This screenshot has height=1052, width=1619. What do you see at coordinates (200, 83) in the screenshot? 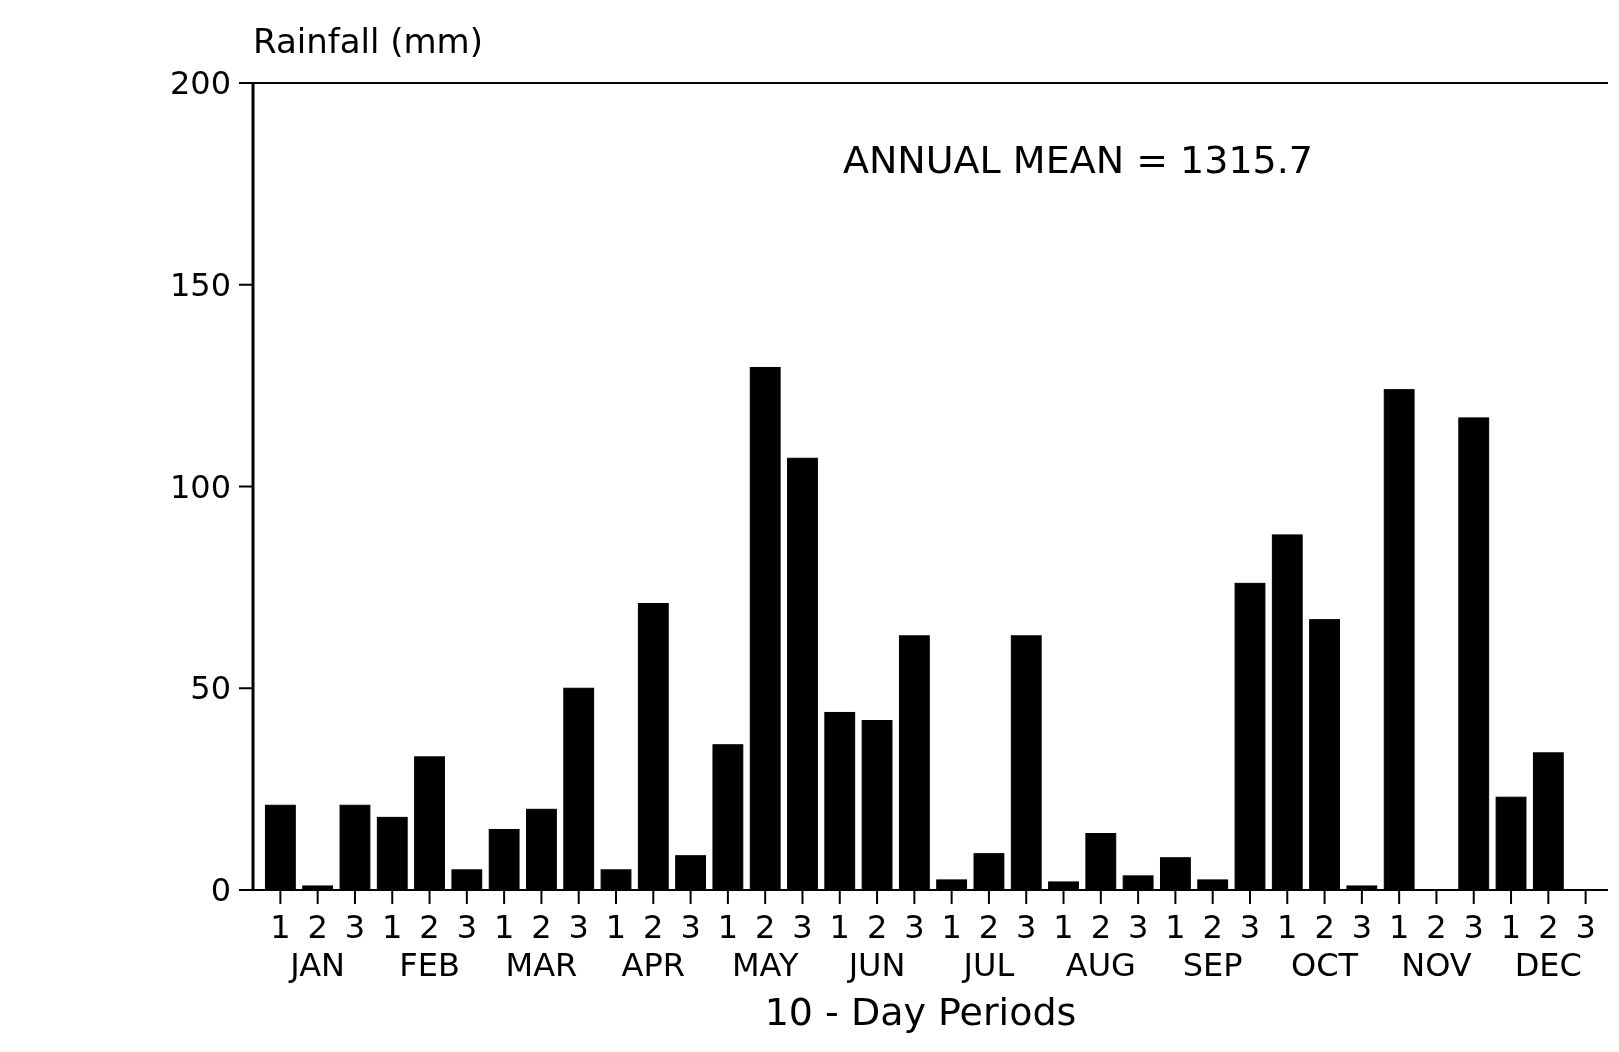
I see `y-tick-label: 200` at bounding box center [200, 83].